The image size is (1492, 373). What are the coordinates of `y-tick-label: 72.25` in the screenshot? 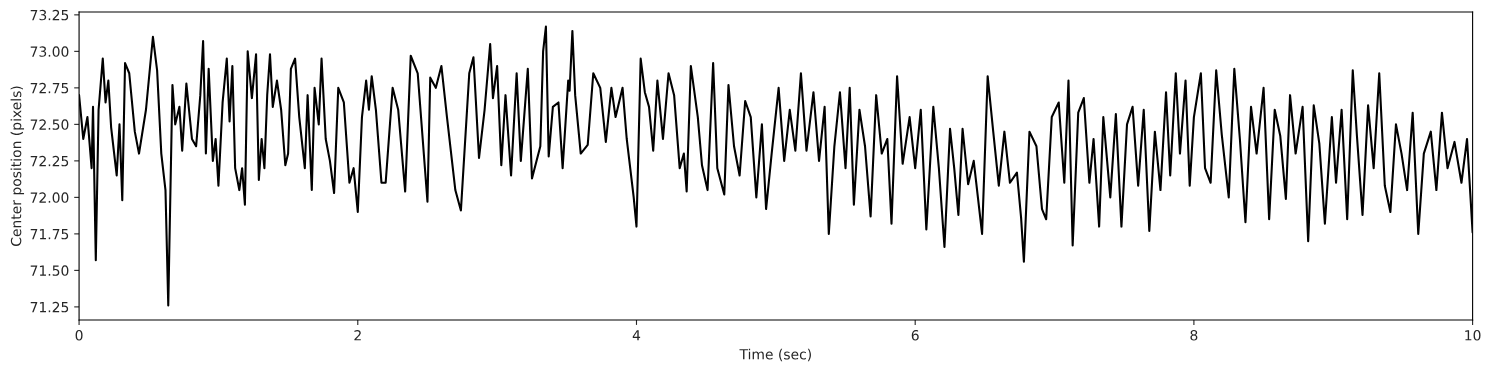 It's located at (49, 161).